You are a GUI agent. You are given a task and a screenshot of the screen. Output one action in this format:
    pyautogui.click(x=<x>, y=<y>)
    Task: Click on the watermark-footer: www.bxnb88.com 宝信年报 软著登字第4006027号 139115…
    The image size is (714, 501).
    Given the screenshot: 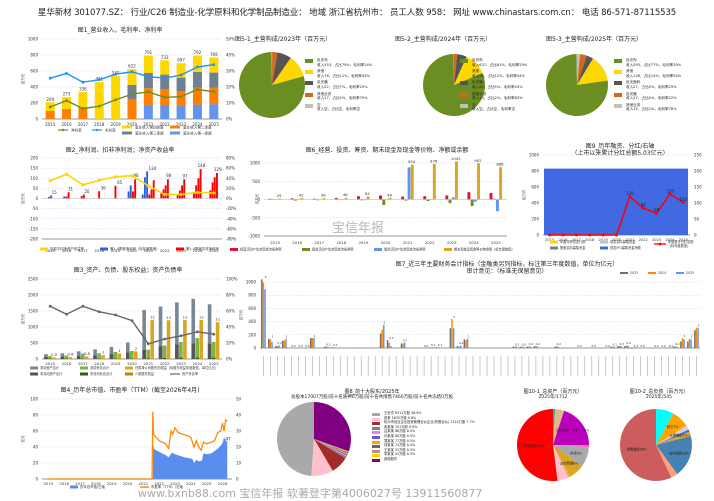 What is the action you would take?
    pyautogui.click(x=310, y=493)
    